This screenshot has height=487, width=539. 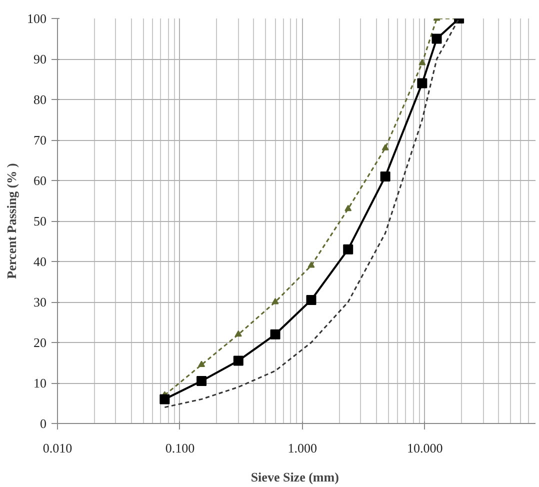 I want to click on y-tick-label: 70, so click(x=40, y=140).